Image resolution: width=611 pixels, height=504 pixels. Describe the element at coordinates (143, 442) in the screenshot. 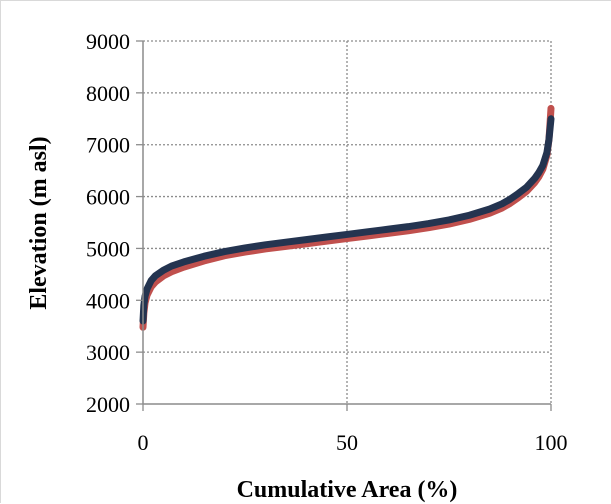

I see `x-tick-label: 0` at that location.